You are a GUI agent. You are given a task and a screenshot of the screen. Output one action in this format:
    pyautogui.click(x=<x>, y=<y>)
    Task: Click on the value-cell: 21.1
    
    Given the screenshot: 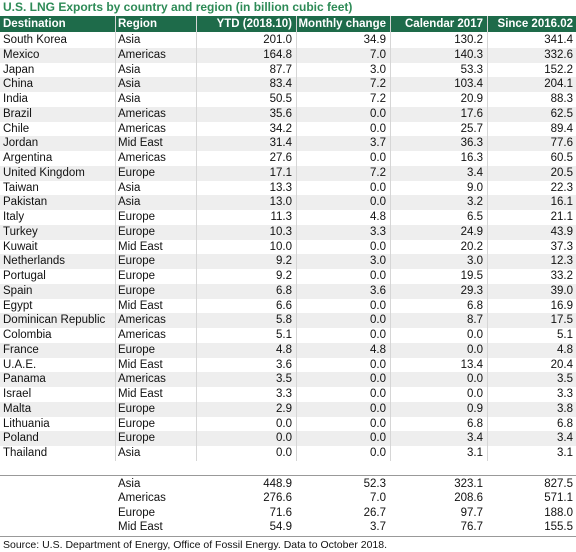 What is the action you would take?
    pyautogui.click(x=561, y=217)
    